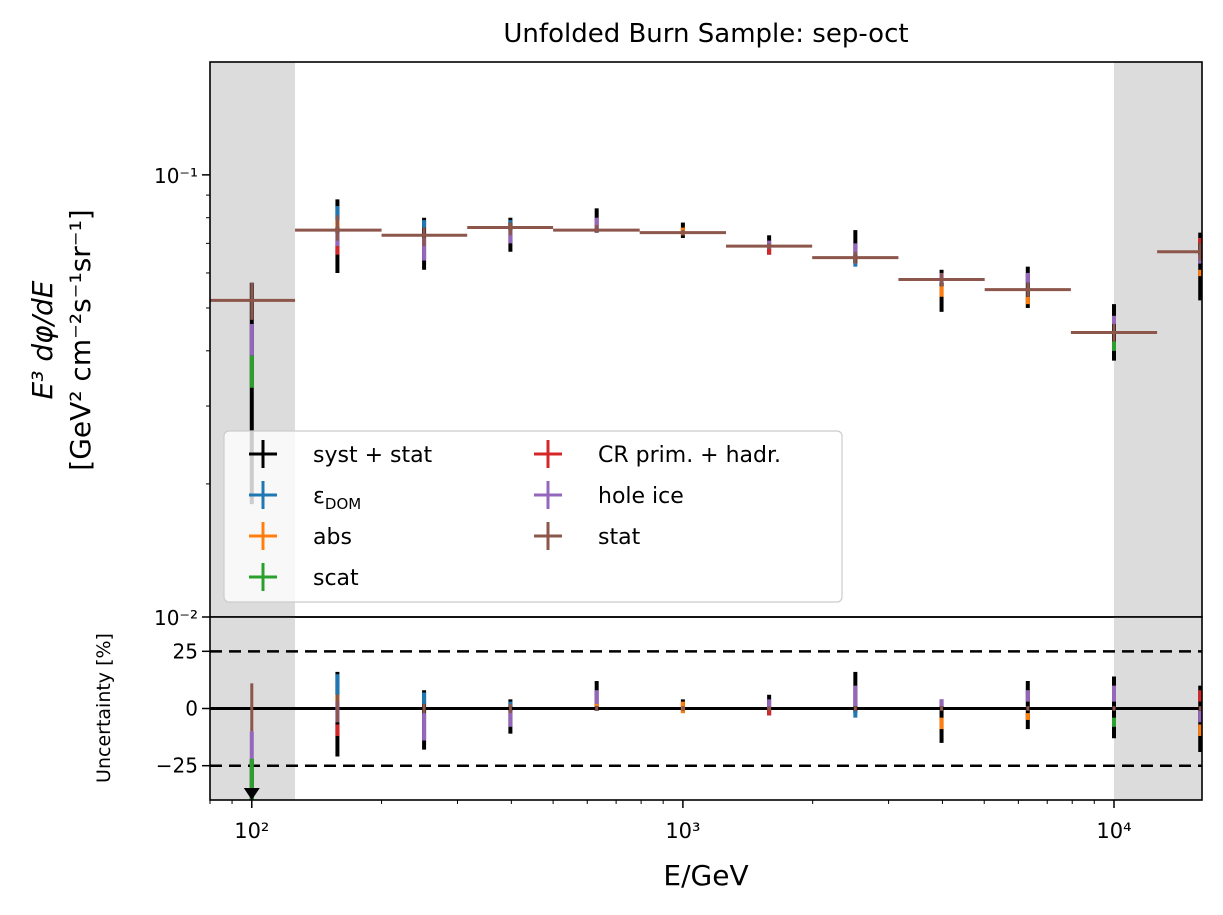 This screenshot has height=915, width=1223. What do you see at coordinates (177, 766) in the screenshot?
I see `uncertainty-y-tick-label: −25` at bounding box center [177, 766].